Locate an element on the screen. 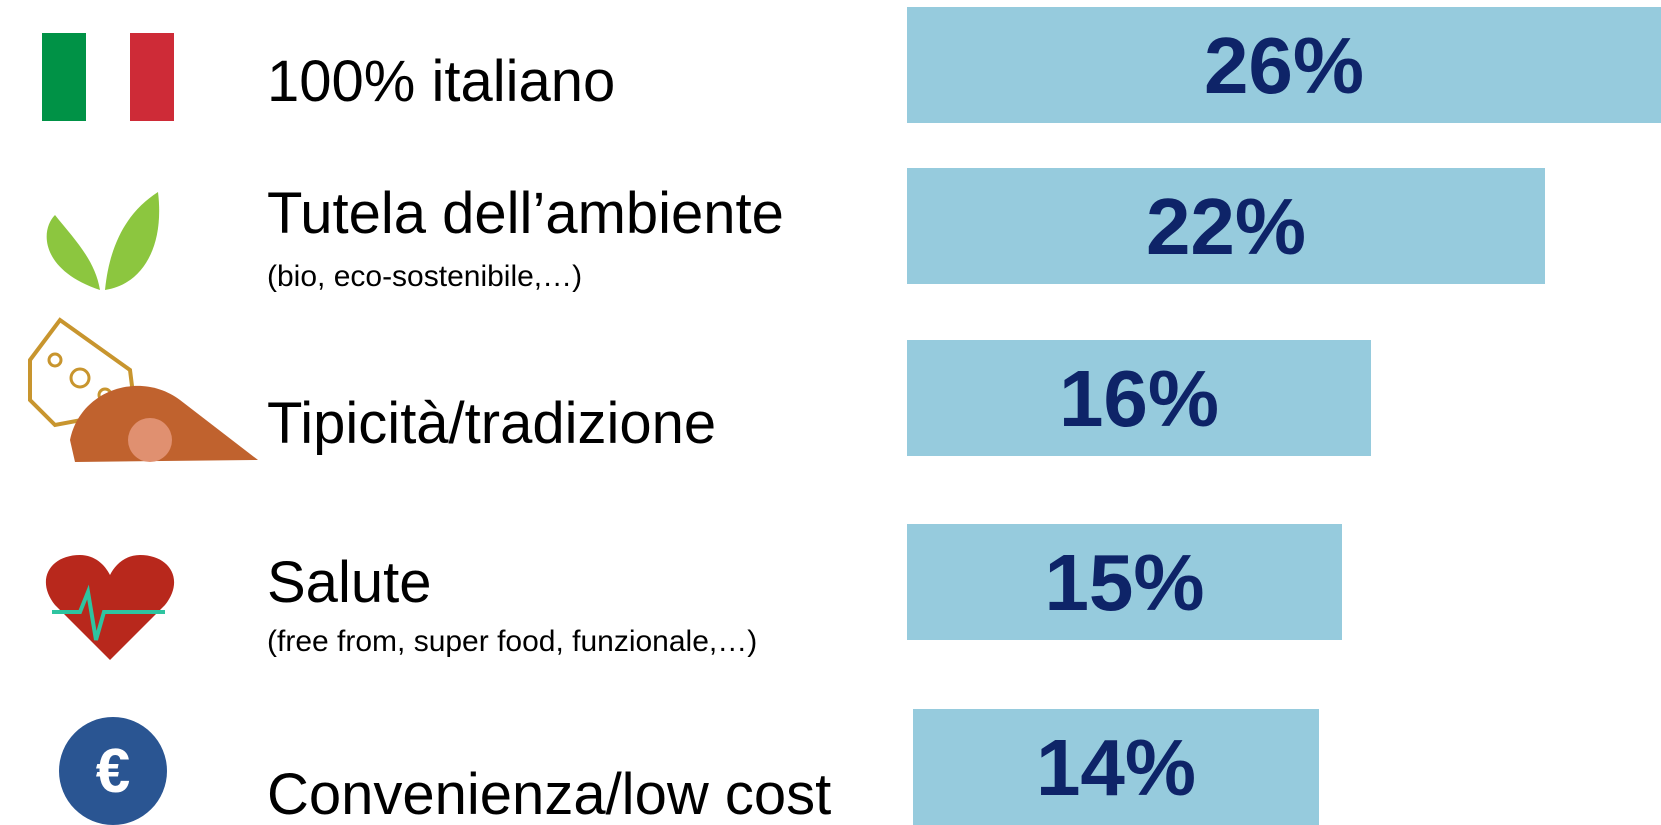 This screenshot has width=1661, height=825. category-sublabel: (free from, super food, funzionale,…) is located at coordinates (512, 641).